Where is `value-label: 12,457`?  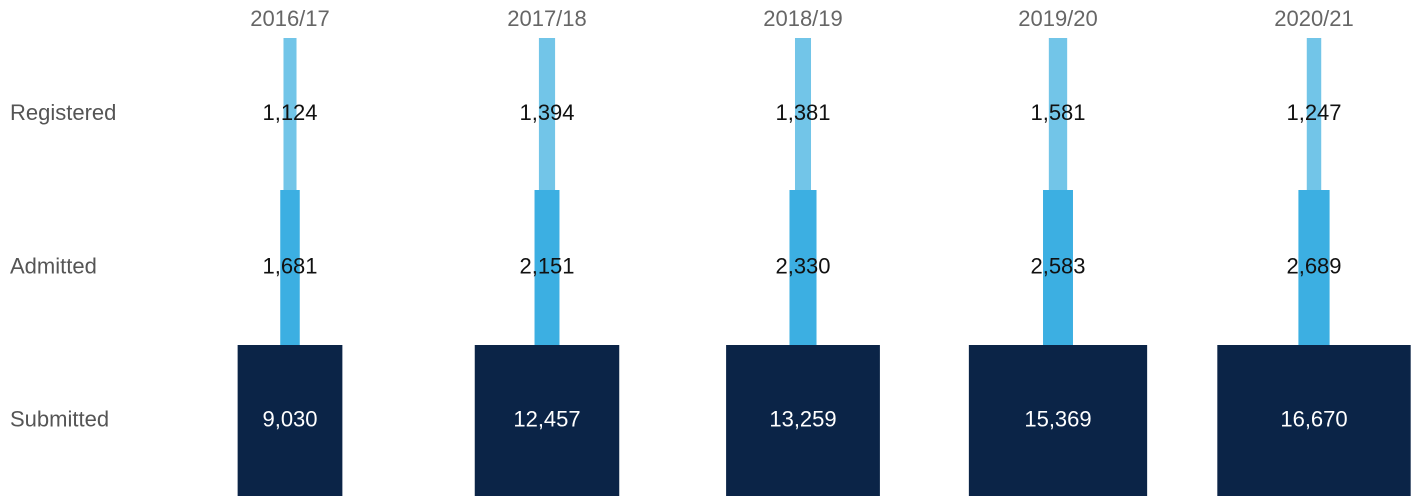 value-label: 12,457 is located at coordinates (546, 418).